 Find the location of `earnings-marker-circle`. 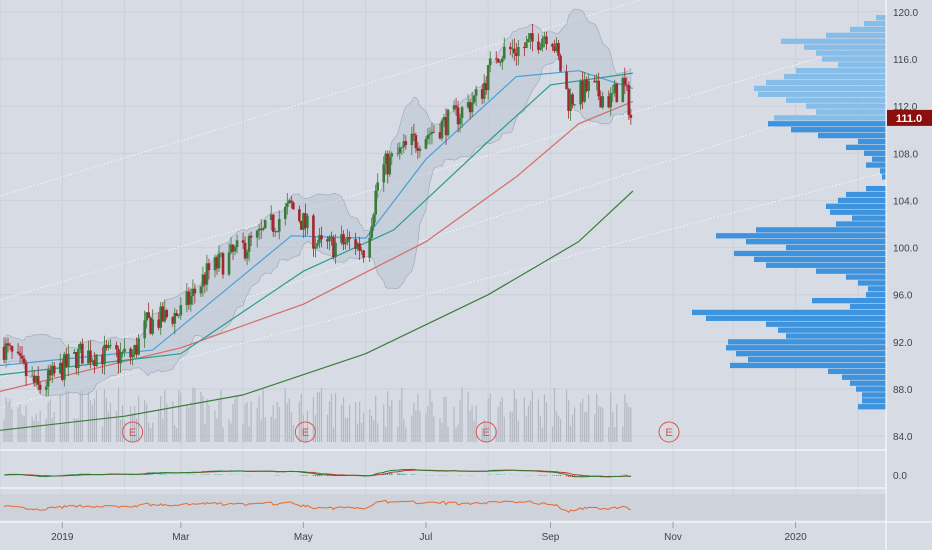

earnings-marker-circle is located at coordinates (669, 432).